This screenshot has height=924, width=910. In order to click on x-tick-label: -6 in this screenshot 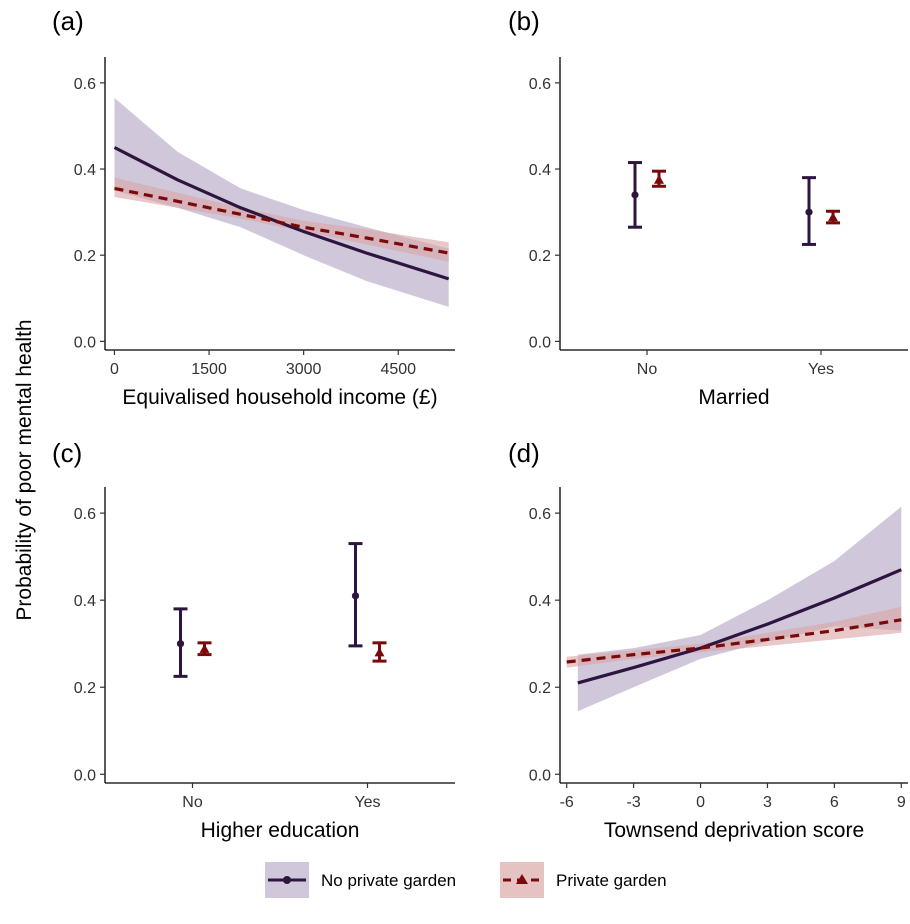, I will do `click(567, 802)`.